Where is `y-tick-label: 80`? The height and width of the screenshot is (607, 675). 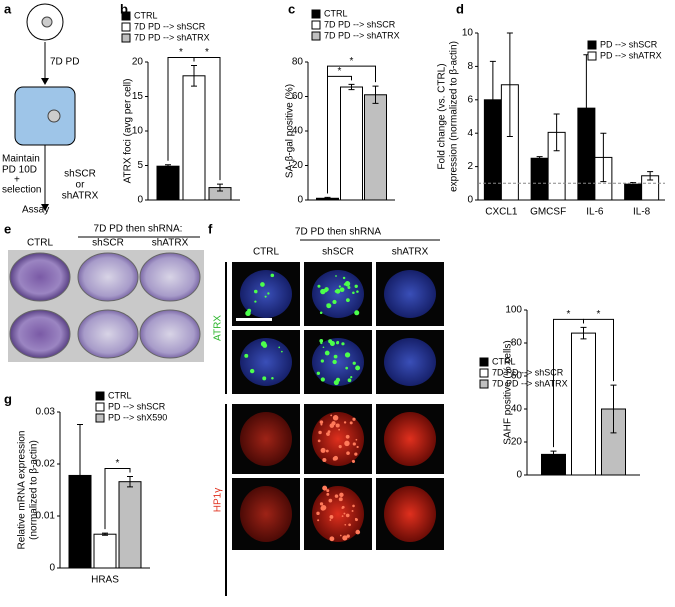
y-tick-label: 80 is located at coordinates (298, 62).